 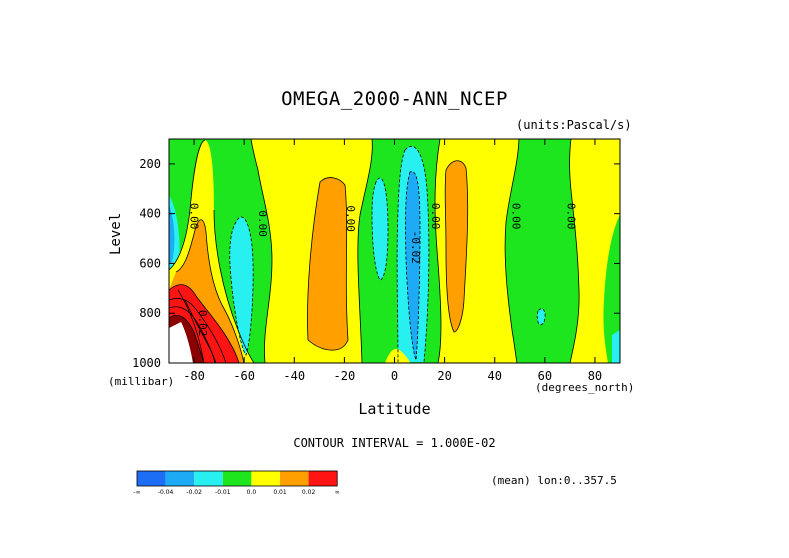 I want to click on field-cyan-eq-s, so click(x=380, y=229).